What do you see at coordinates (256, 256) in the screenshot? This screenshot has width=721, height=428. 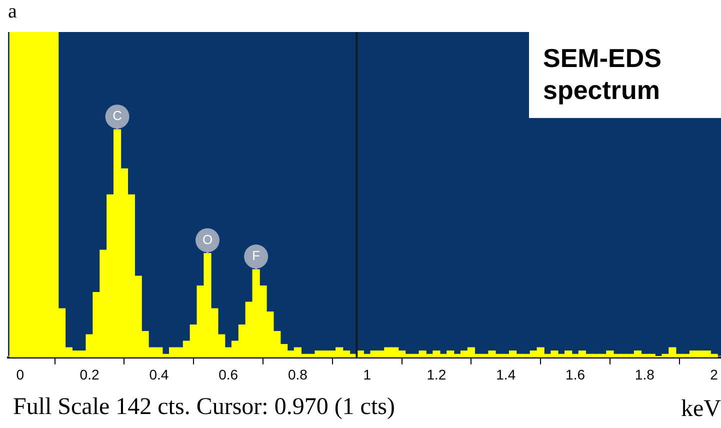 I see `annotation: F` at bounding box center [256, 256].